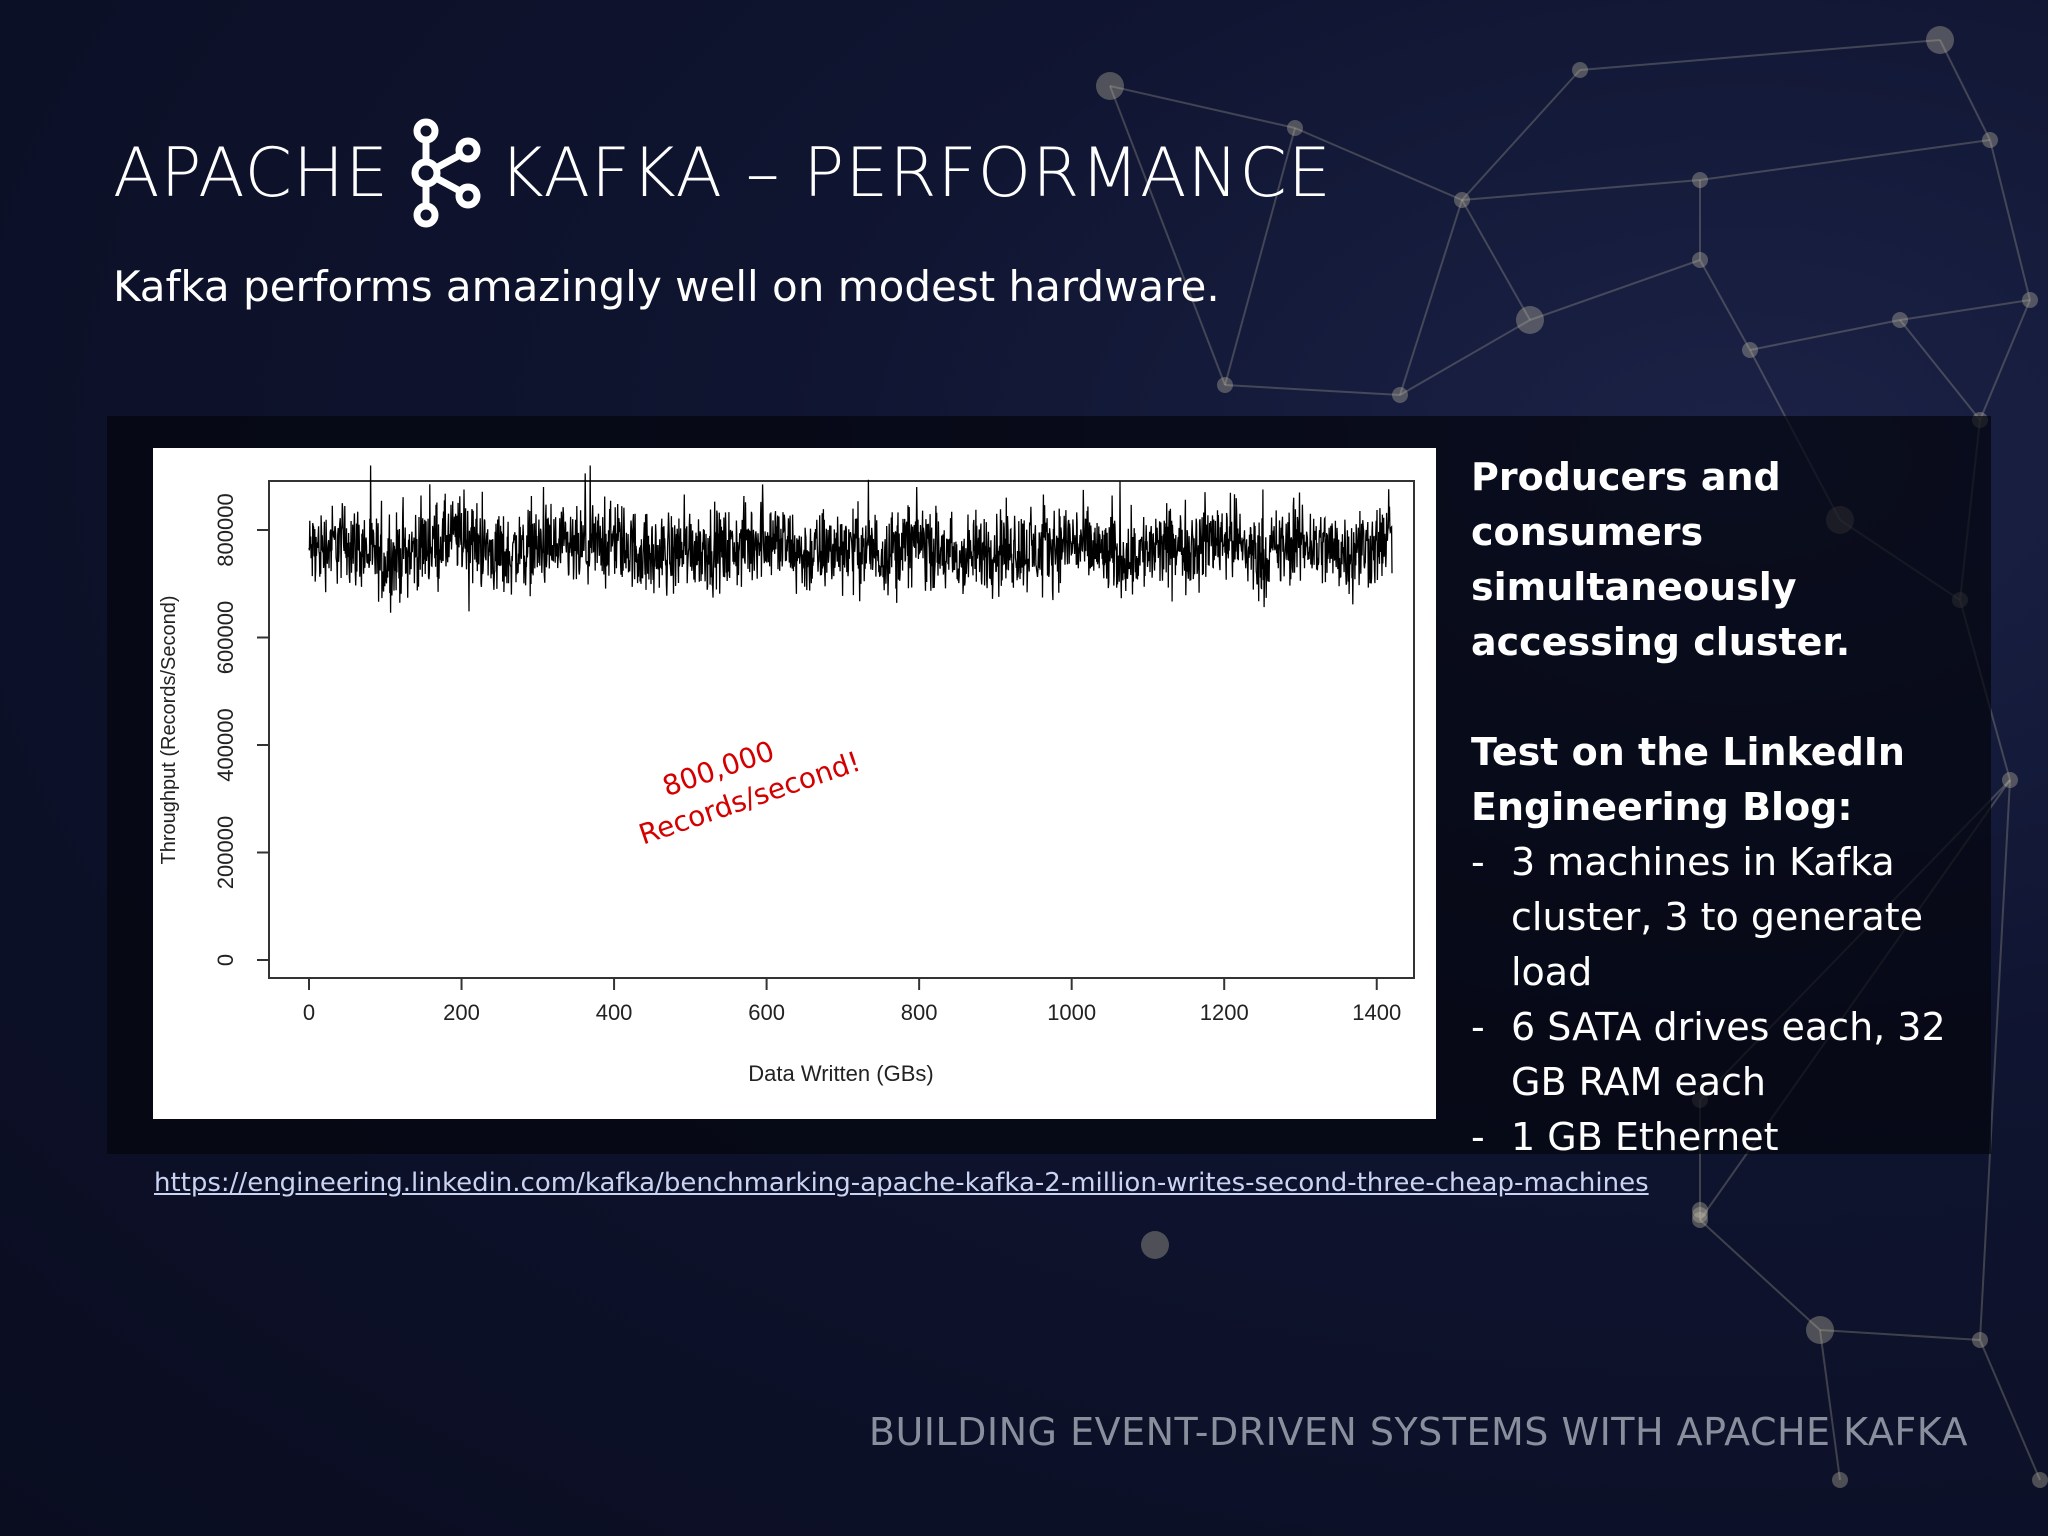  I want to click on list-item: -6 SATA drives each, 32 GB RAM each, so click(1731, 1055).